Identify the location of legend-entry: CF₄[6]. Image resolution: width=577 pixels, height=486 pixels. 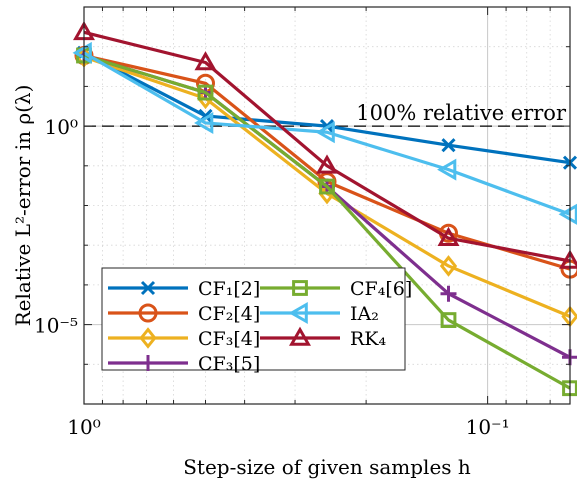
(336, 289).